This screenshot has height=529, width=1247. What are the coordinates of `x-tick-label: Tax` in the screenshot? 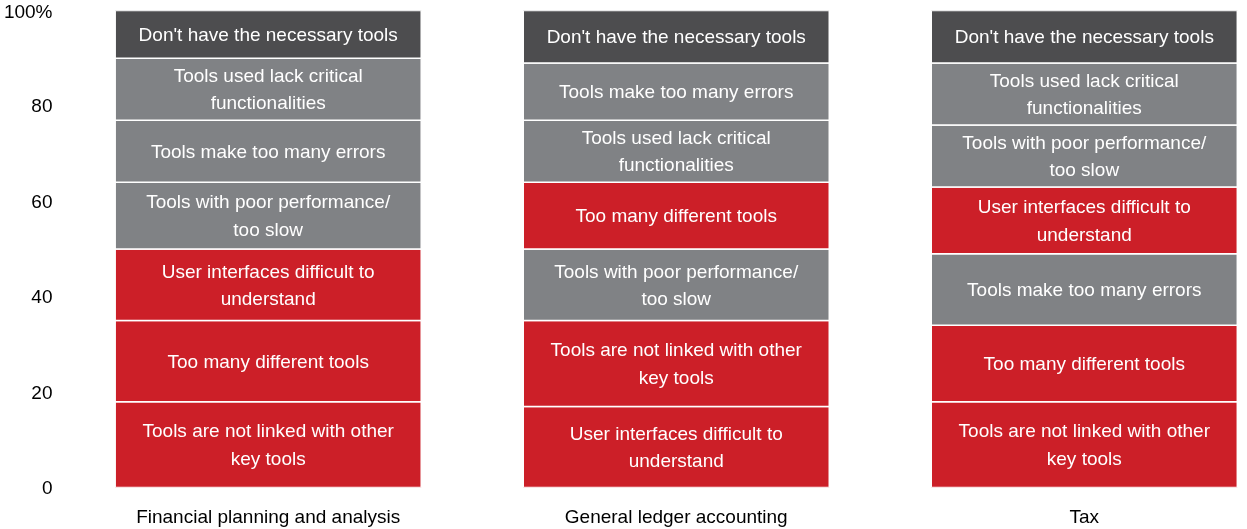 It's located at (1084, 516).